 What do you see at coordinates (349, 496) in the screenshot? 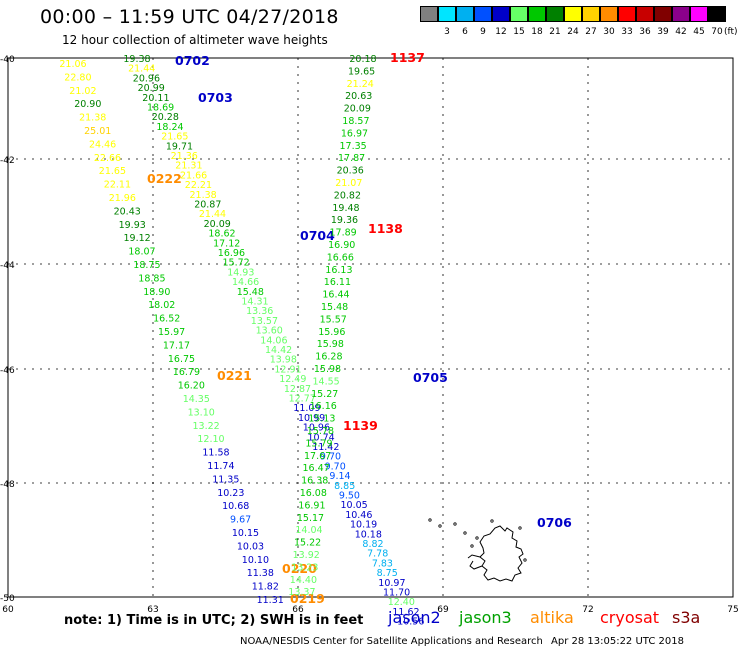
I see `swh-reading: 9.50` at bounding box center [349, 496].